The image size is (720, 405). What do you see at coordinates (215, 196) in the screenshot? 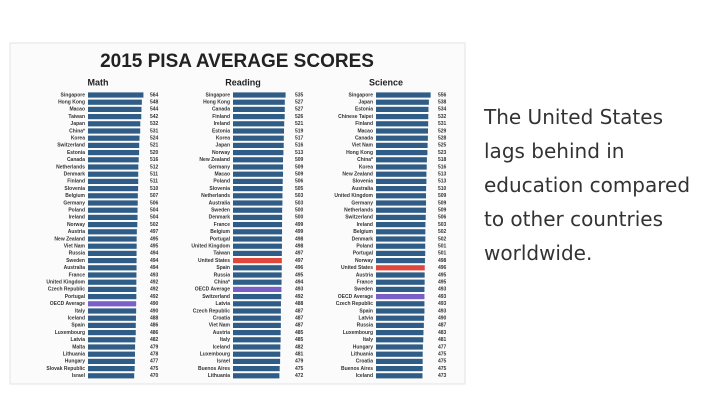
I see `category-label: Netherlands` at bounding box center [215, 196].